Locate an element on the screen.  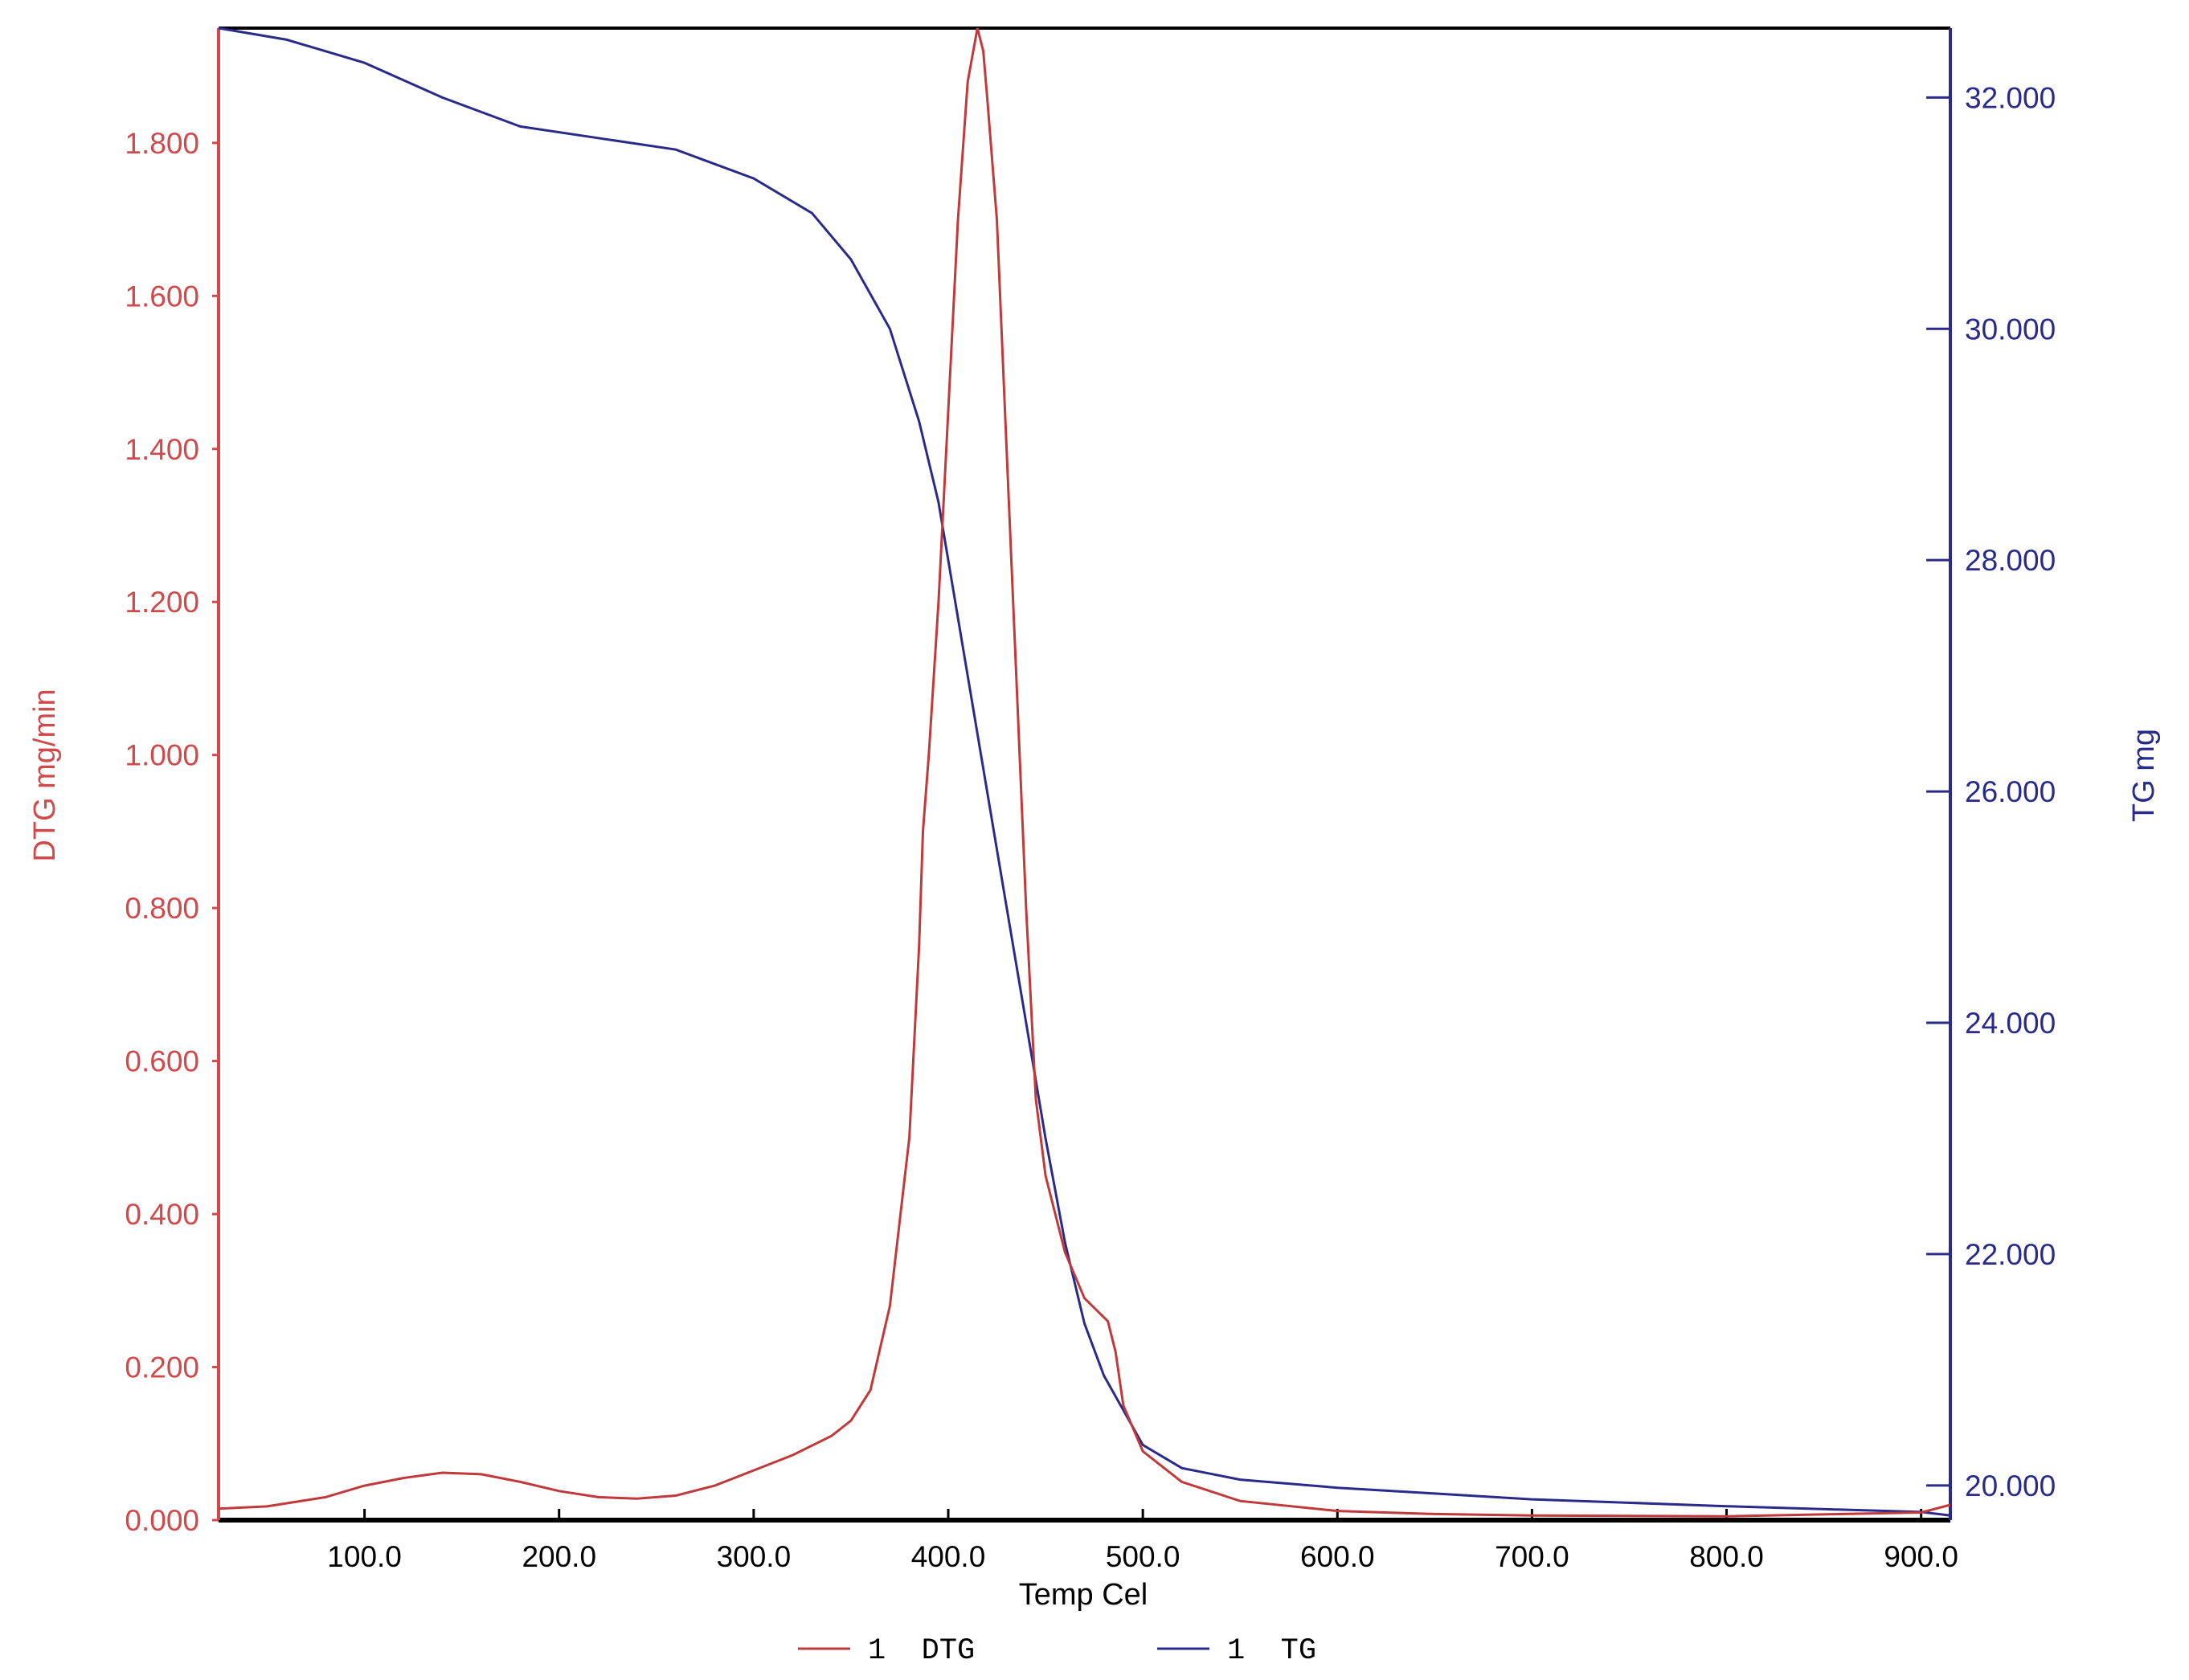
left-axis-title: DTG mg/min is located at coordinates (45, 775).